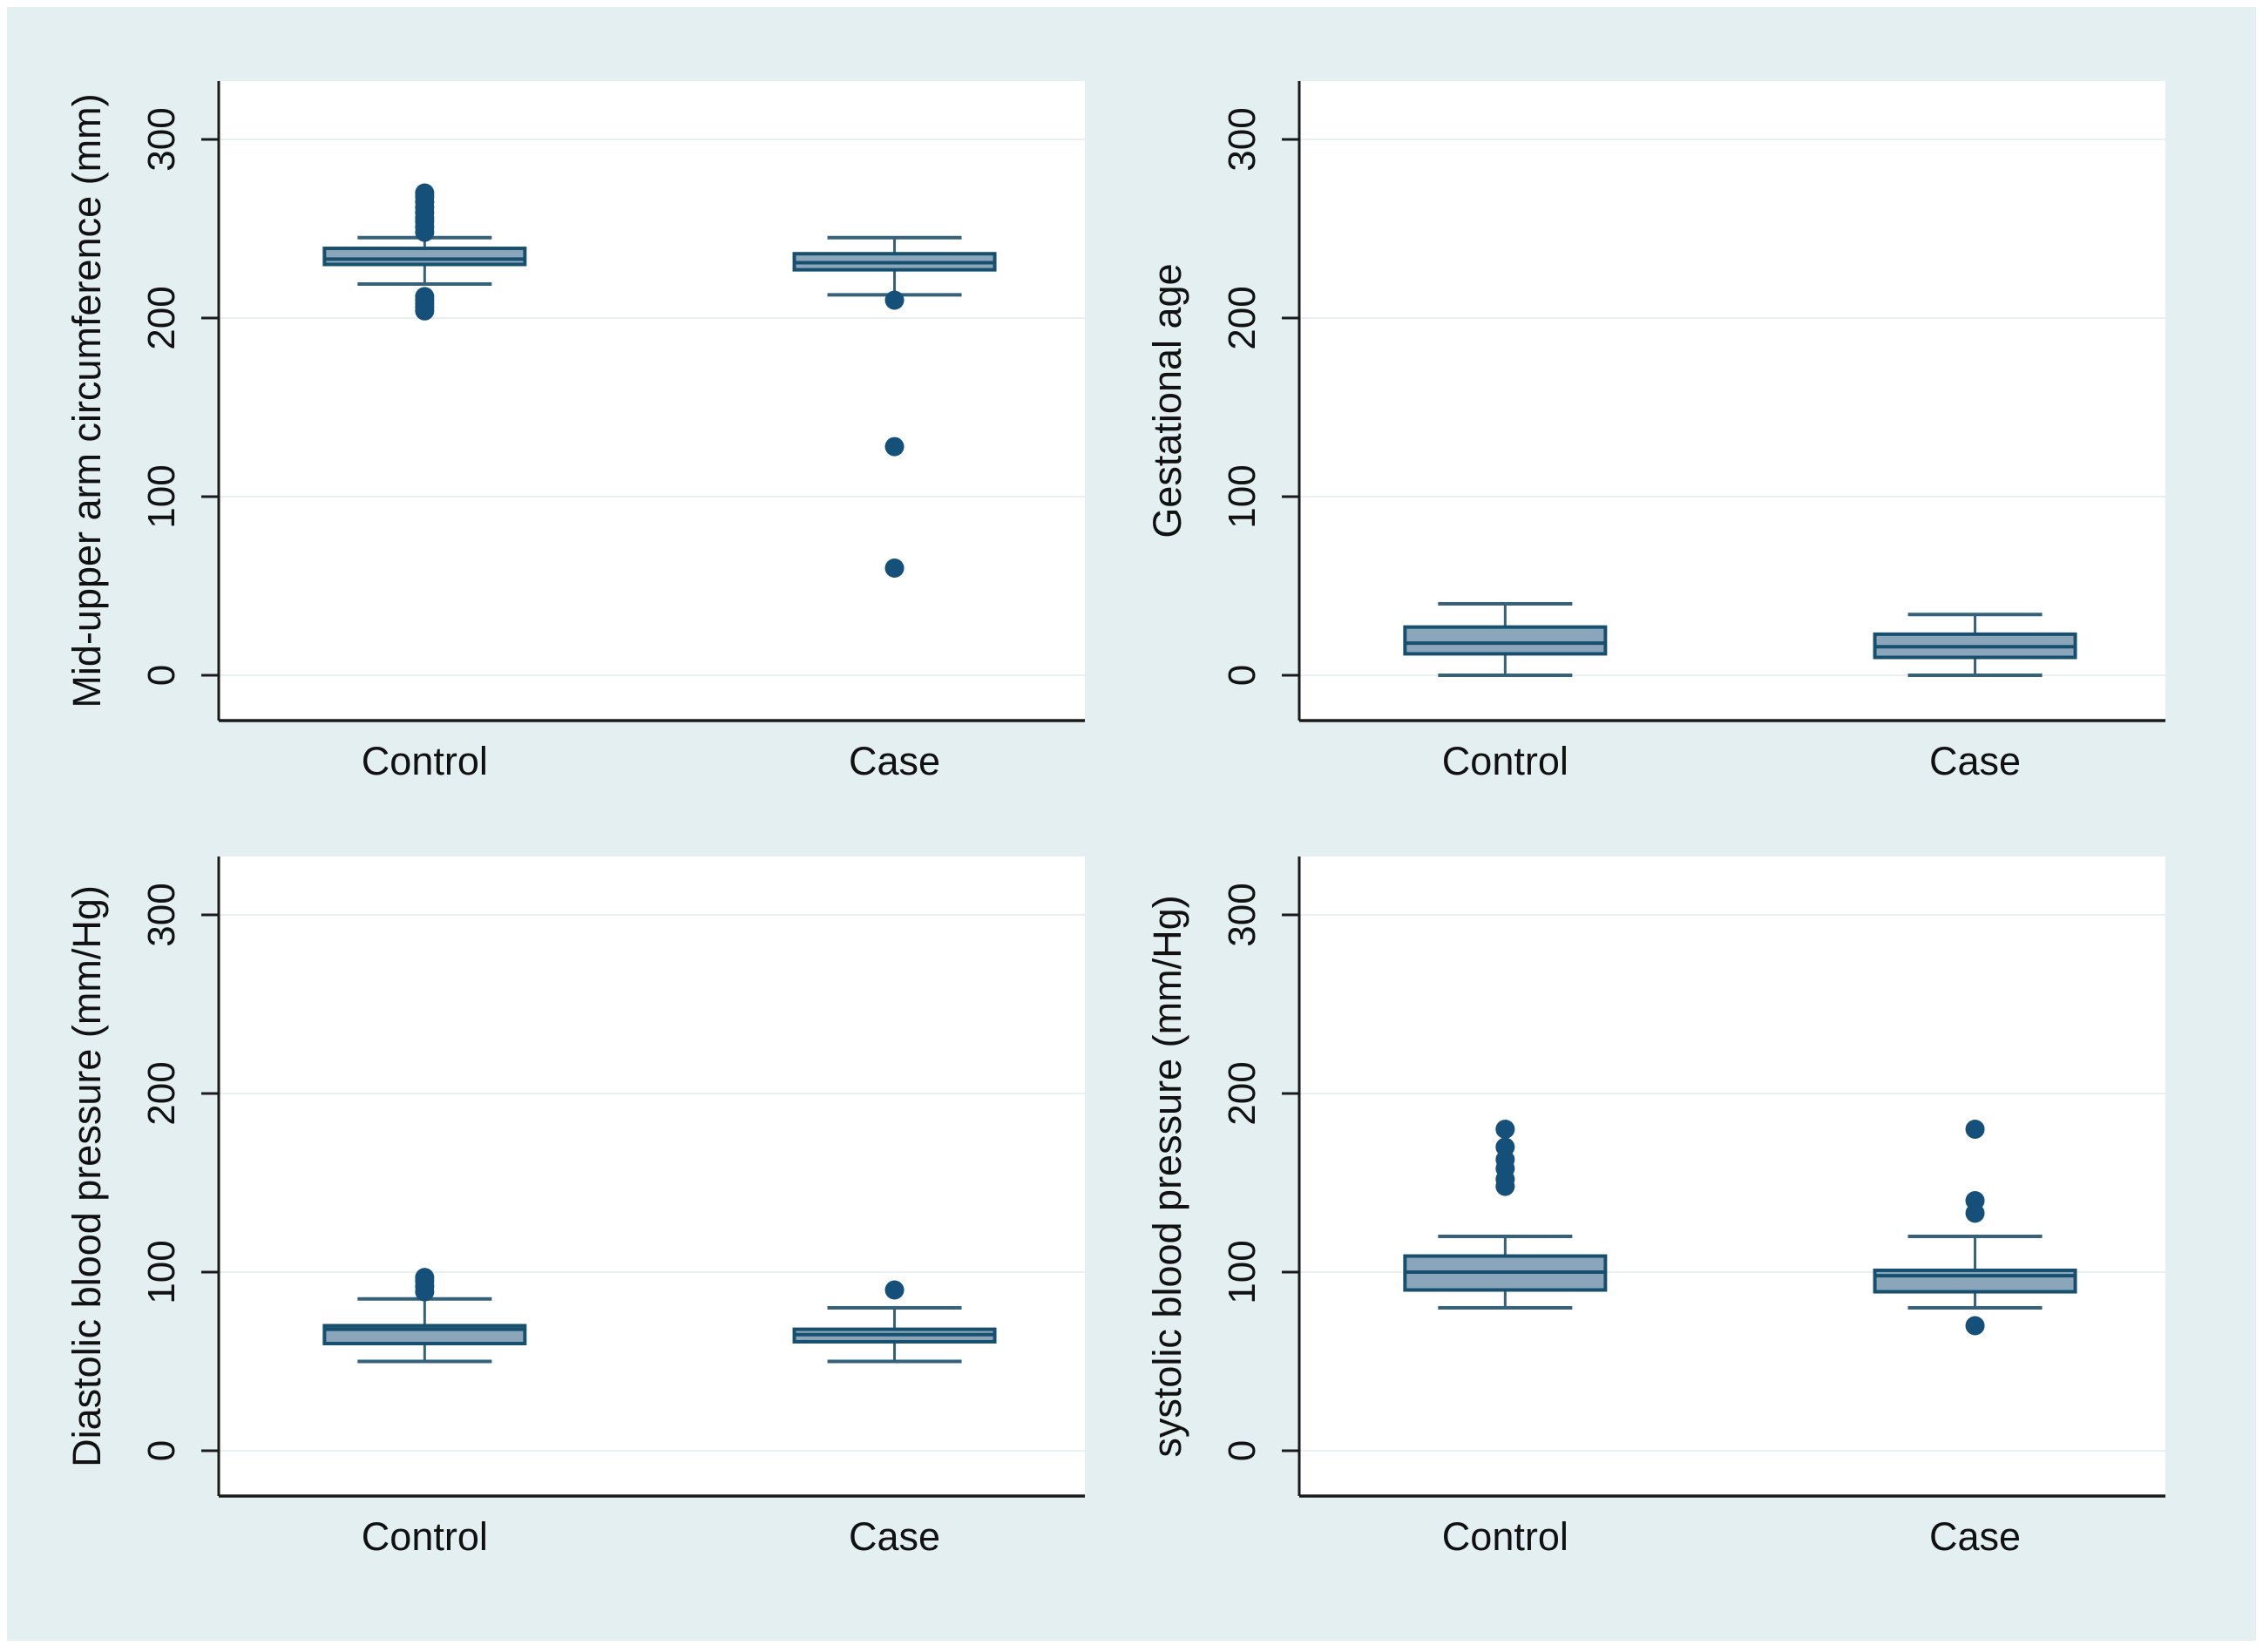  Describe the element at coordinates (86, 1176) in the screenshot. I see `y-axis-title: Diastolic blood pressure (mm/Hg)` at that location.